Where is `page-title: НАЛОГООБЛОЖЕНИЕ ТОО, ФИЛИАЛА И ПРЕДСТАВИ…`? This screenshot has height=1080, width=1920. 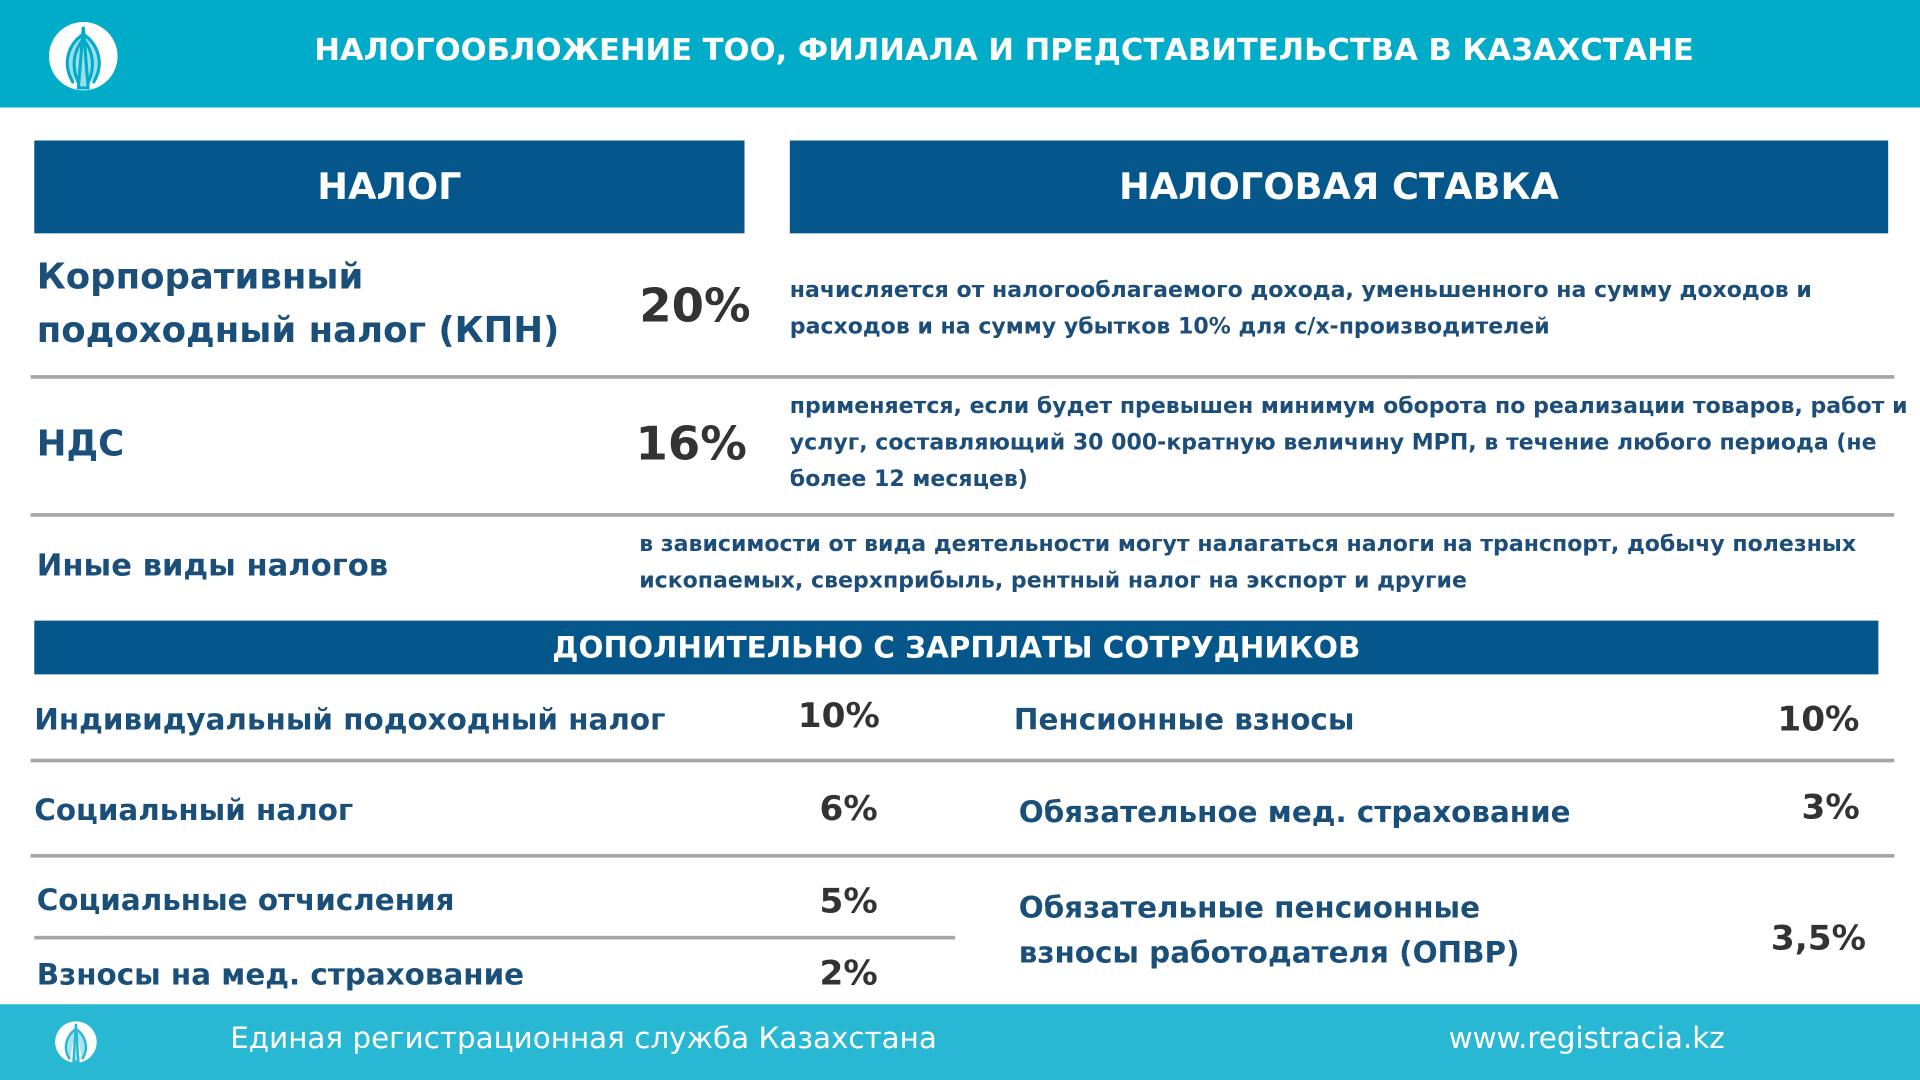
page-title: НАЛОГООБЛОЖЕНИЕ ТОО, ФИЛИАЛА И ПРЕДСТАВИ… is located at coordinates (1004, 49).